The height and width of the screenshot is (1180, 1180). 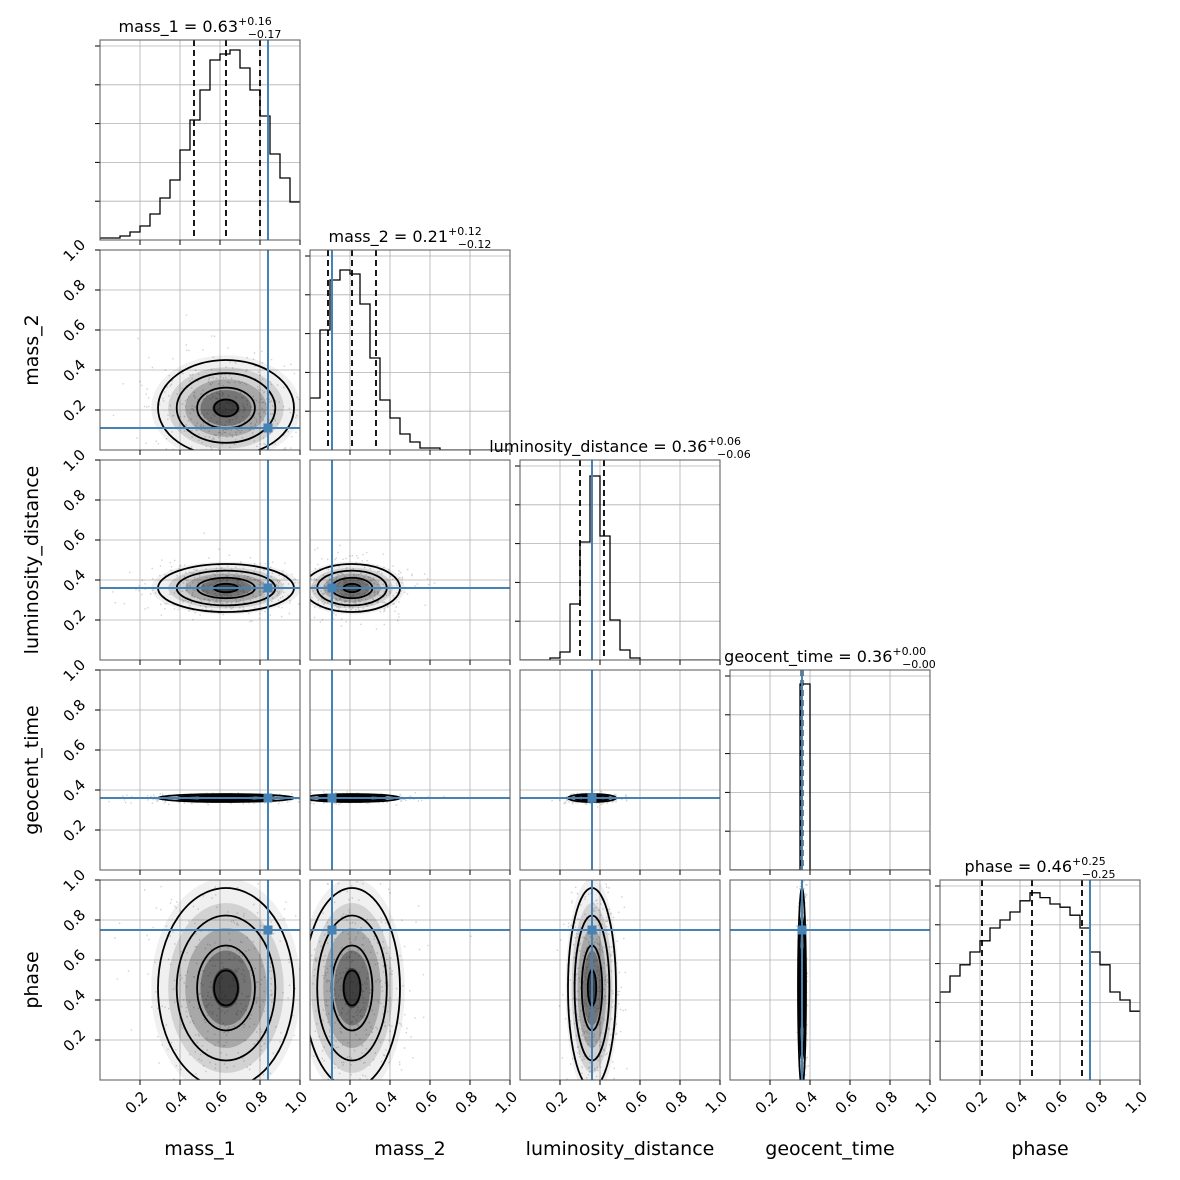 I want to click on title-luminosity_distance: luminosity_distance = 0.36+0.06 −0.06, so click(x=620, y=448).